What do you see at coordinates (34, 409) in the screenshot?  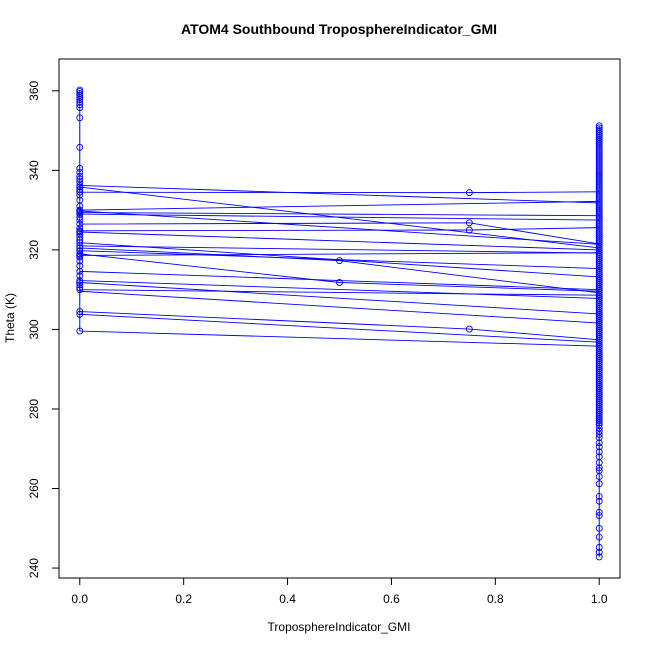 I see `y-tick-label: 280` at bounding box center [34, 409].